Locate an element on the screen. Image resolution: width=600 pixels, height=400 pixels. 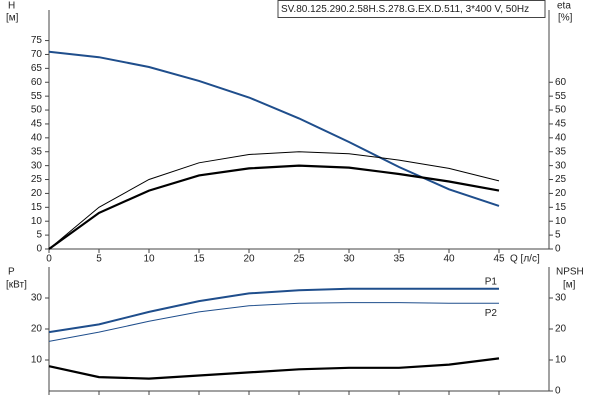
y-tick-label: 45 is located at coordinates (37, 124).